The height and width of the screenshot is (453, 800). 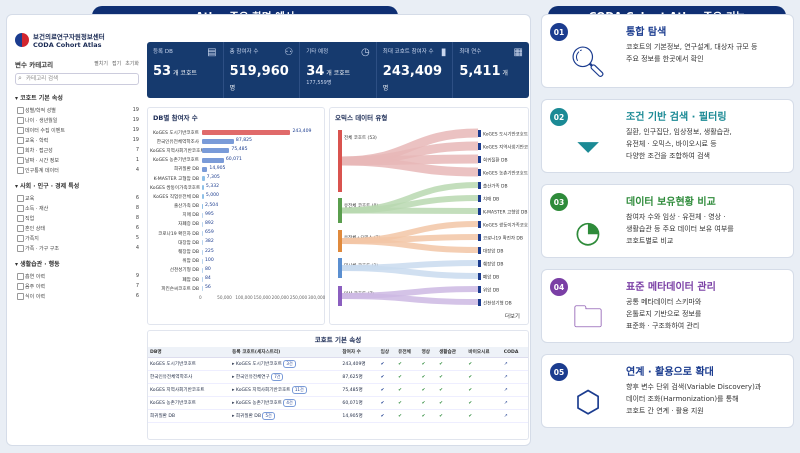 I want to click on calendar-icon: ▦, so click(x=518, y=52).